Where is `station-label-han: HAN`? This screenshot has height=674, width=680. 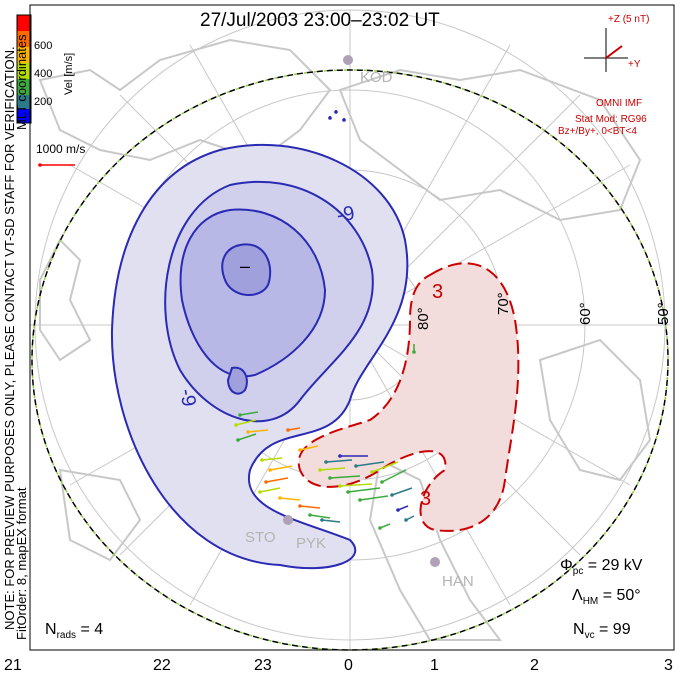
station-label-han: HAN is located at coordinates (458, 581).